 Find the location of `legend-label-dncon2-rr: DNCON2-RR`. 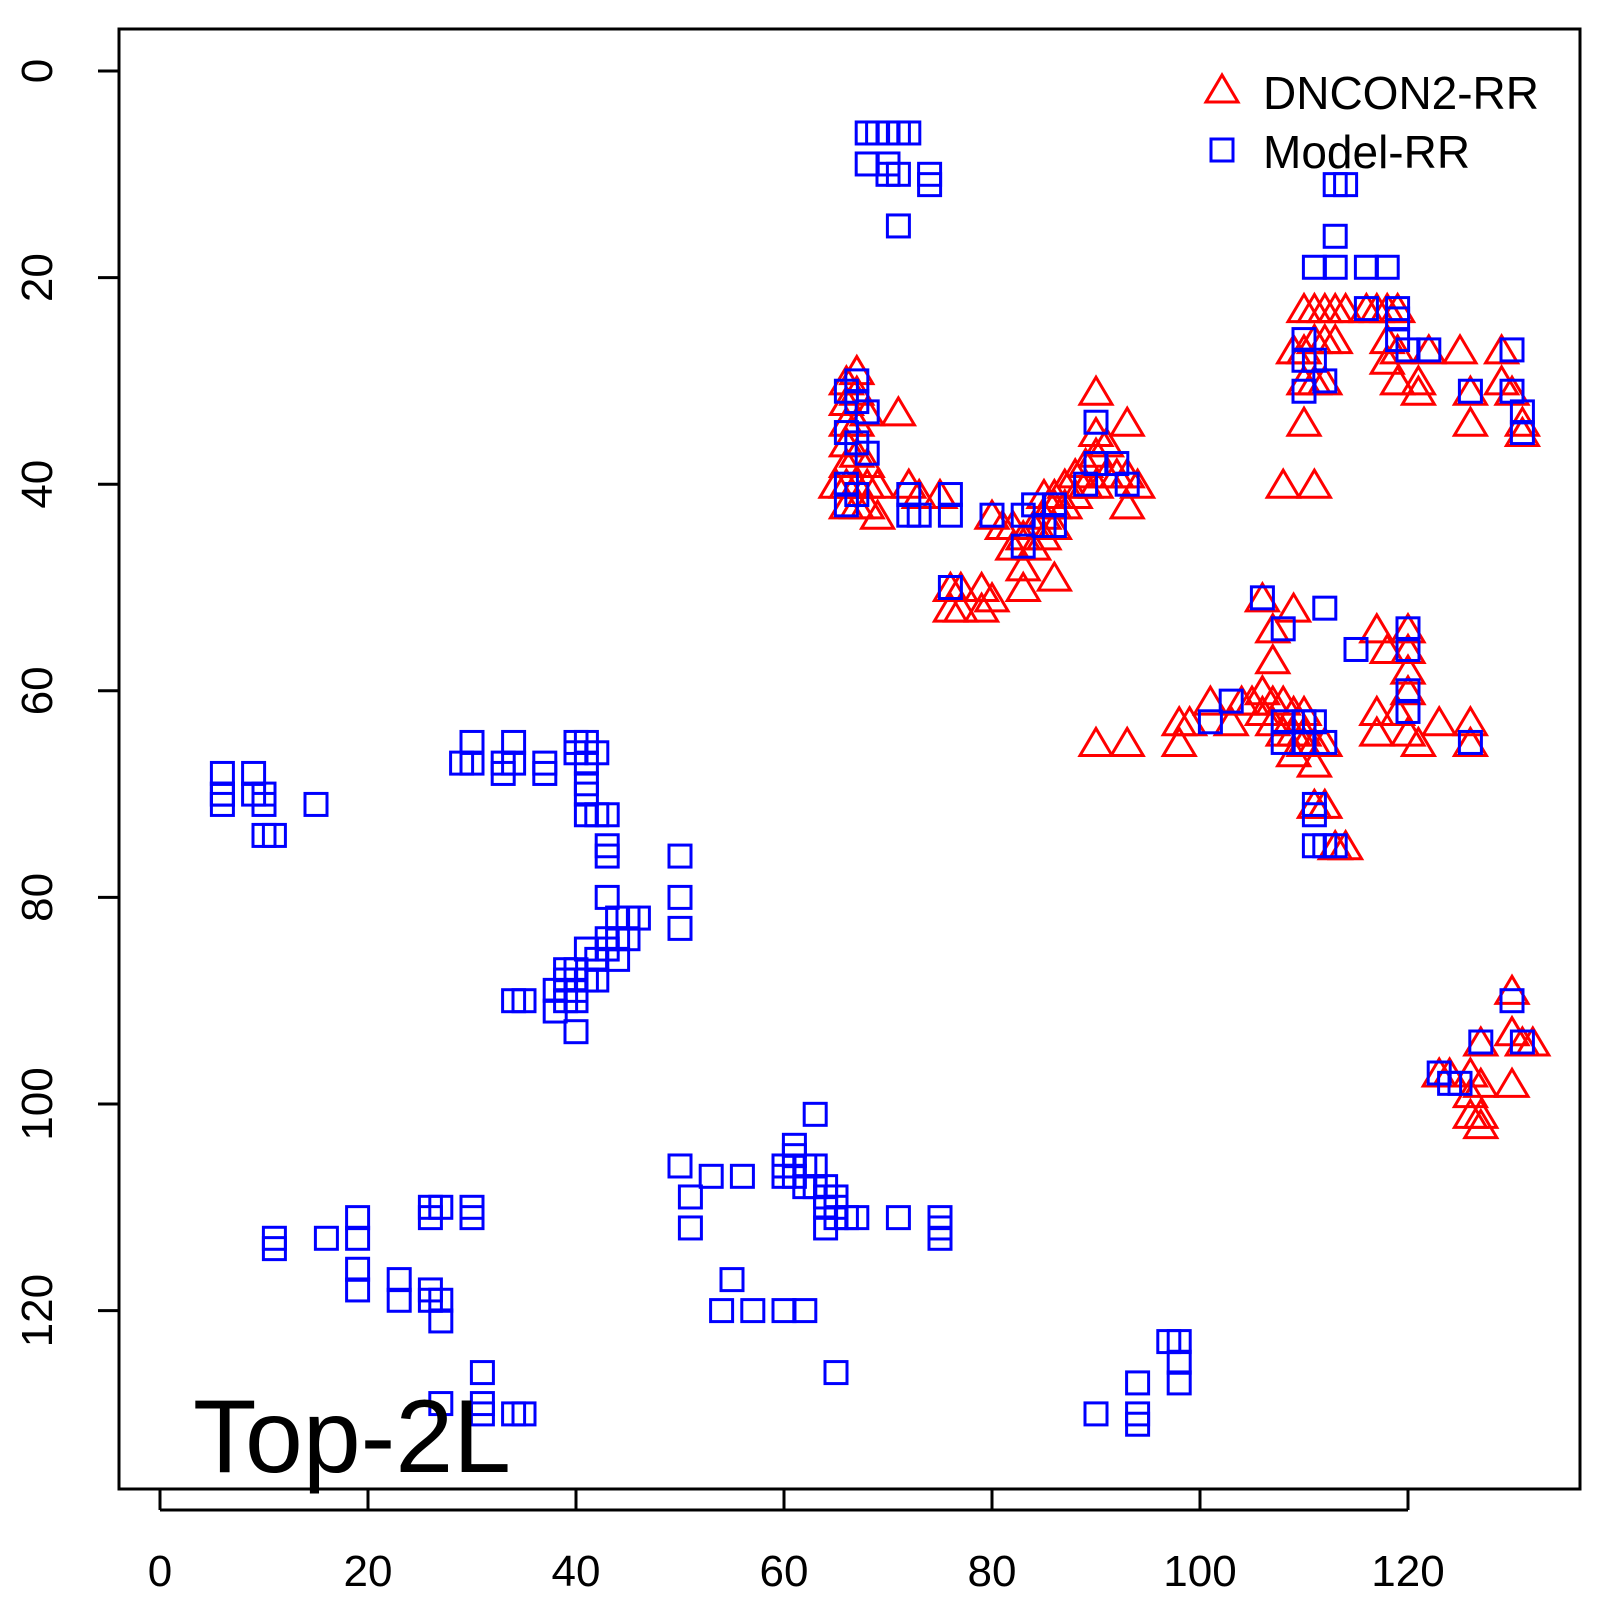

legend-label-dncon2-rr: DNCON2-RR is located at coordinates (1401, 93).